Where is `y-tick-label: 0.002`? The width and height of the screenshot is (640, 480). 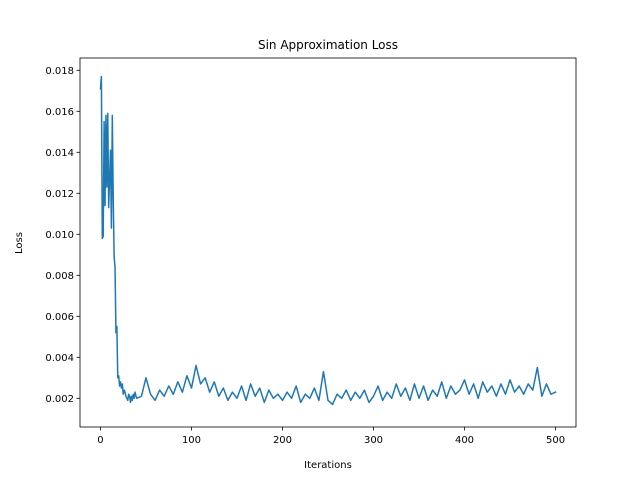
y-tick-label: 0.002 is located at coordinates (59, 399).